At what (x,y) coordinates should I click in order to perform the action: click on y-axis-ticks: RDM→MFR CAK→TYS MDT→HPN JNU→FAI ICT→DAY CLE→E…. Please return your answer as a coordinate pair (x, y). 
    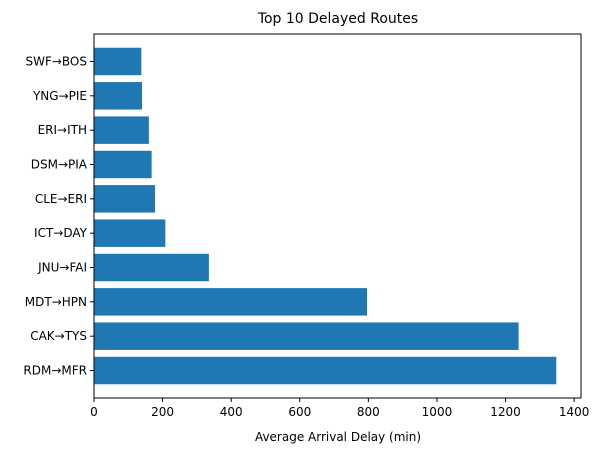
    Looking at the image, I should click on (58, 216).